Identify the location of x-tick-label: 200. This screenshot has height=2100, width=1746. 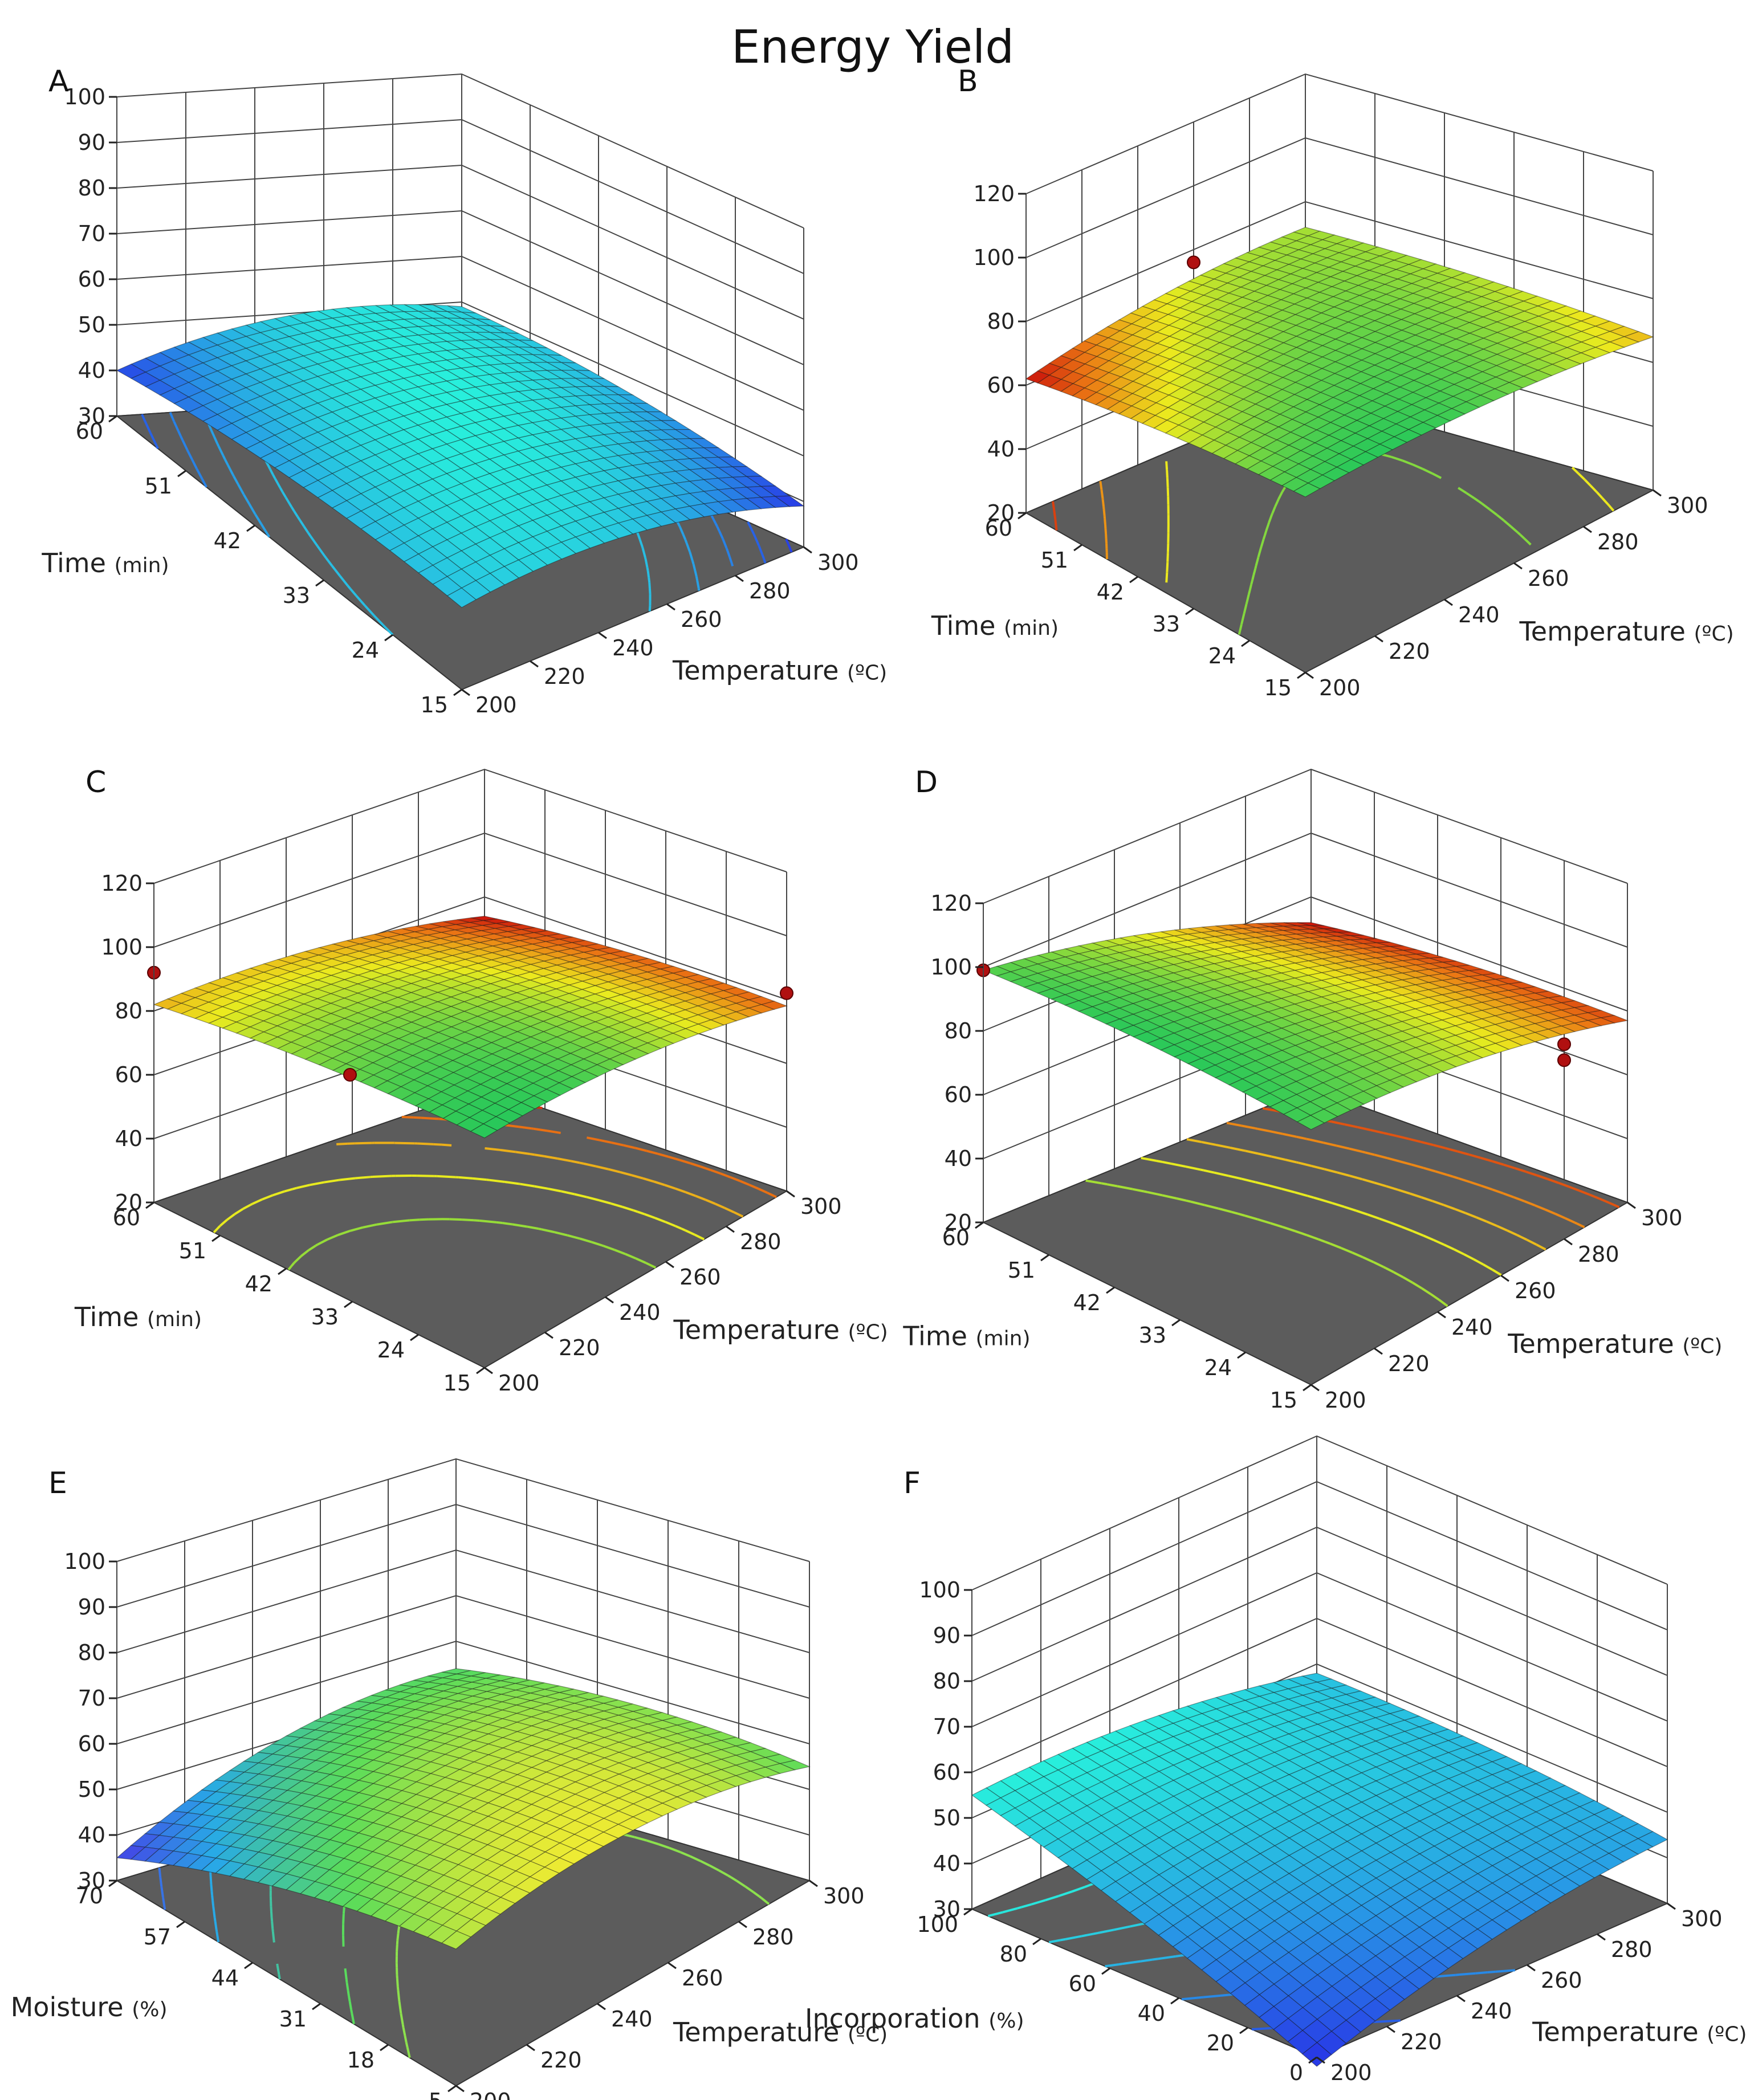
(1351, 2072).